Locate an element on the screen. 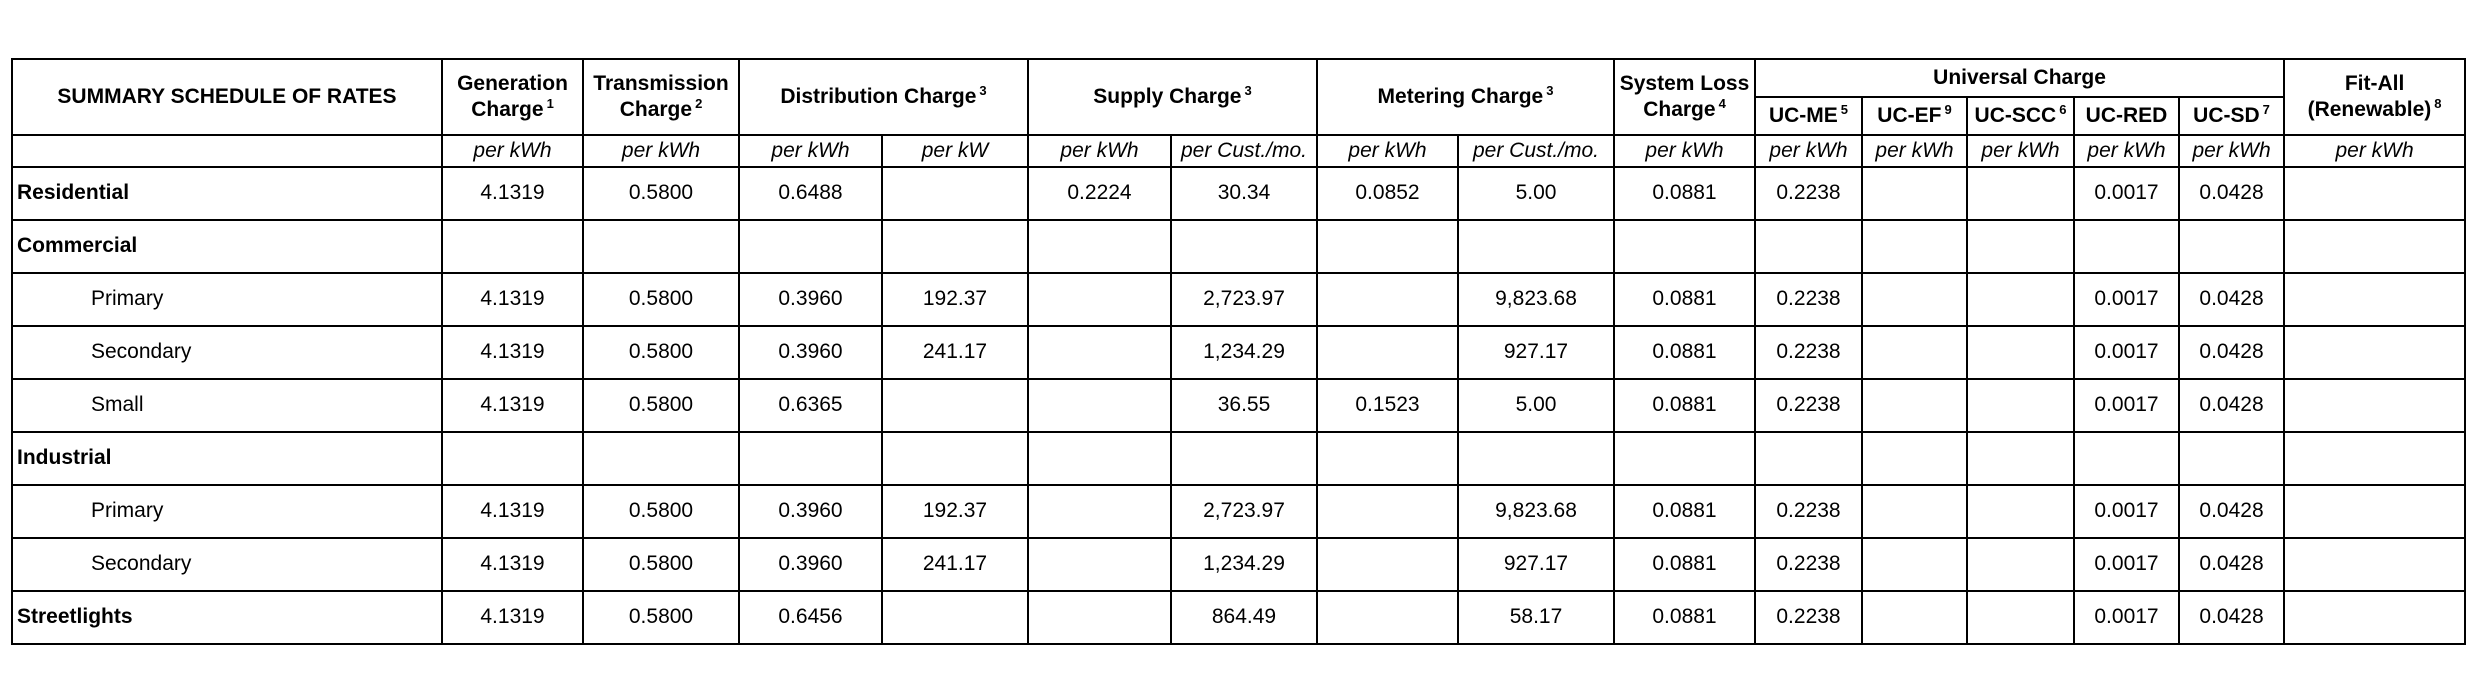 This screenshot has width=2476, height=687. table-row: Commercial is located at coordinates (1239, 246).